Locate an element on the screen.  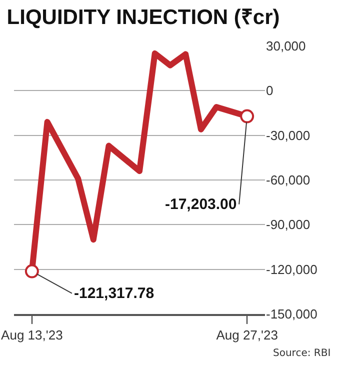
y-tick-label: -30,000 is located at coordinates (288, 135).